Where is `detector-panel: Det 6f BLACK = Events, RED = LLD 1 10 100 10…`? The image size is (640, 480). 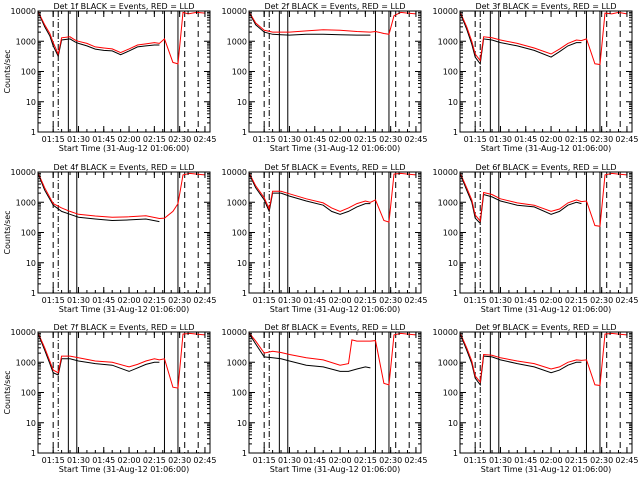
detector-panel: Det 6f BLACK = Events, RED = LLD 1 10 100 10… is located at coordinates (536, 238).